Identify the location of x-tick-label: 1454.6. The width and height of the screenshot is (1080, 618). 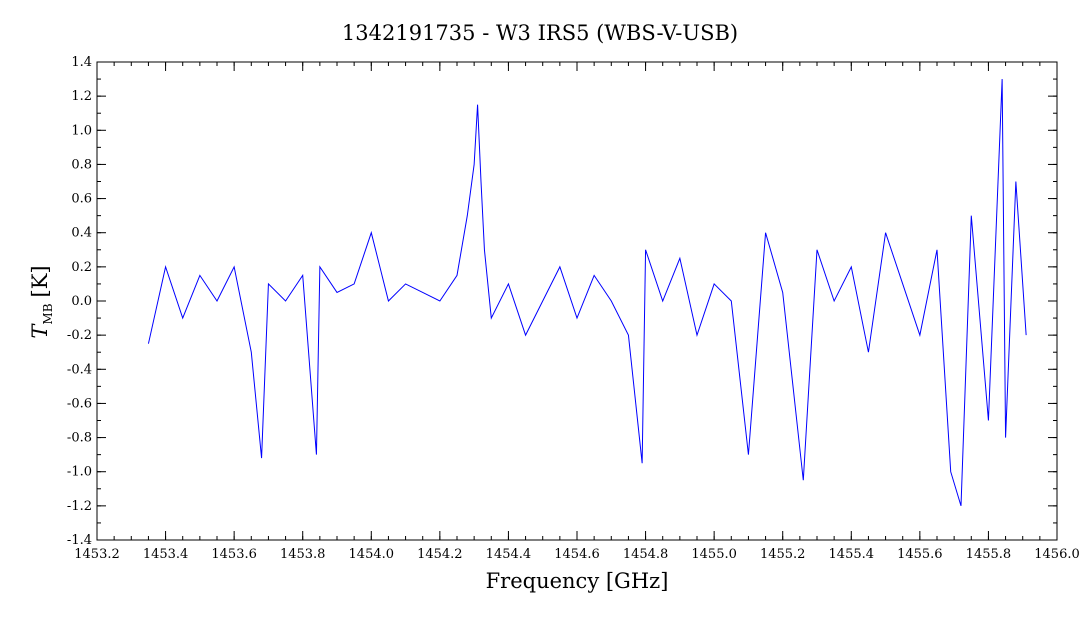
(577, 554).